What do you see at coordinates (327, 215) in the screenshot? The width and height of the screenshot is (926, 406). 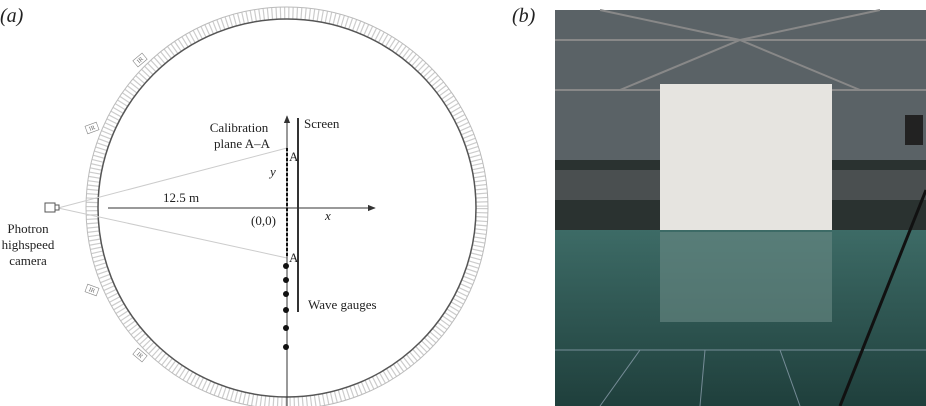 I see `x-axis-label: x` at bounding box center [327, 215].